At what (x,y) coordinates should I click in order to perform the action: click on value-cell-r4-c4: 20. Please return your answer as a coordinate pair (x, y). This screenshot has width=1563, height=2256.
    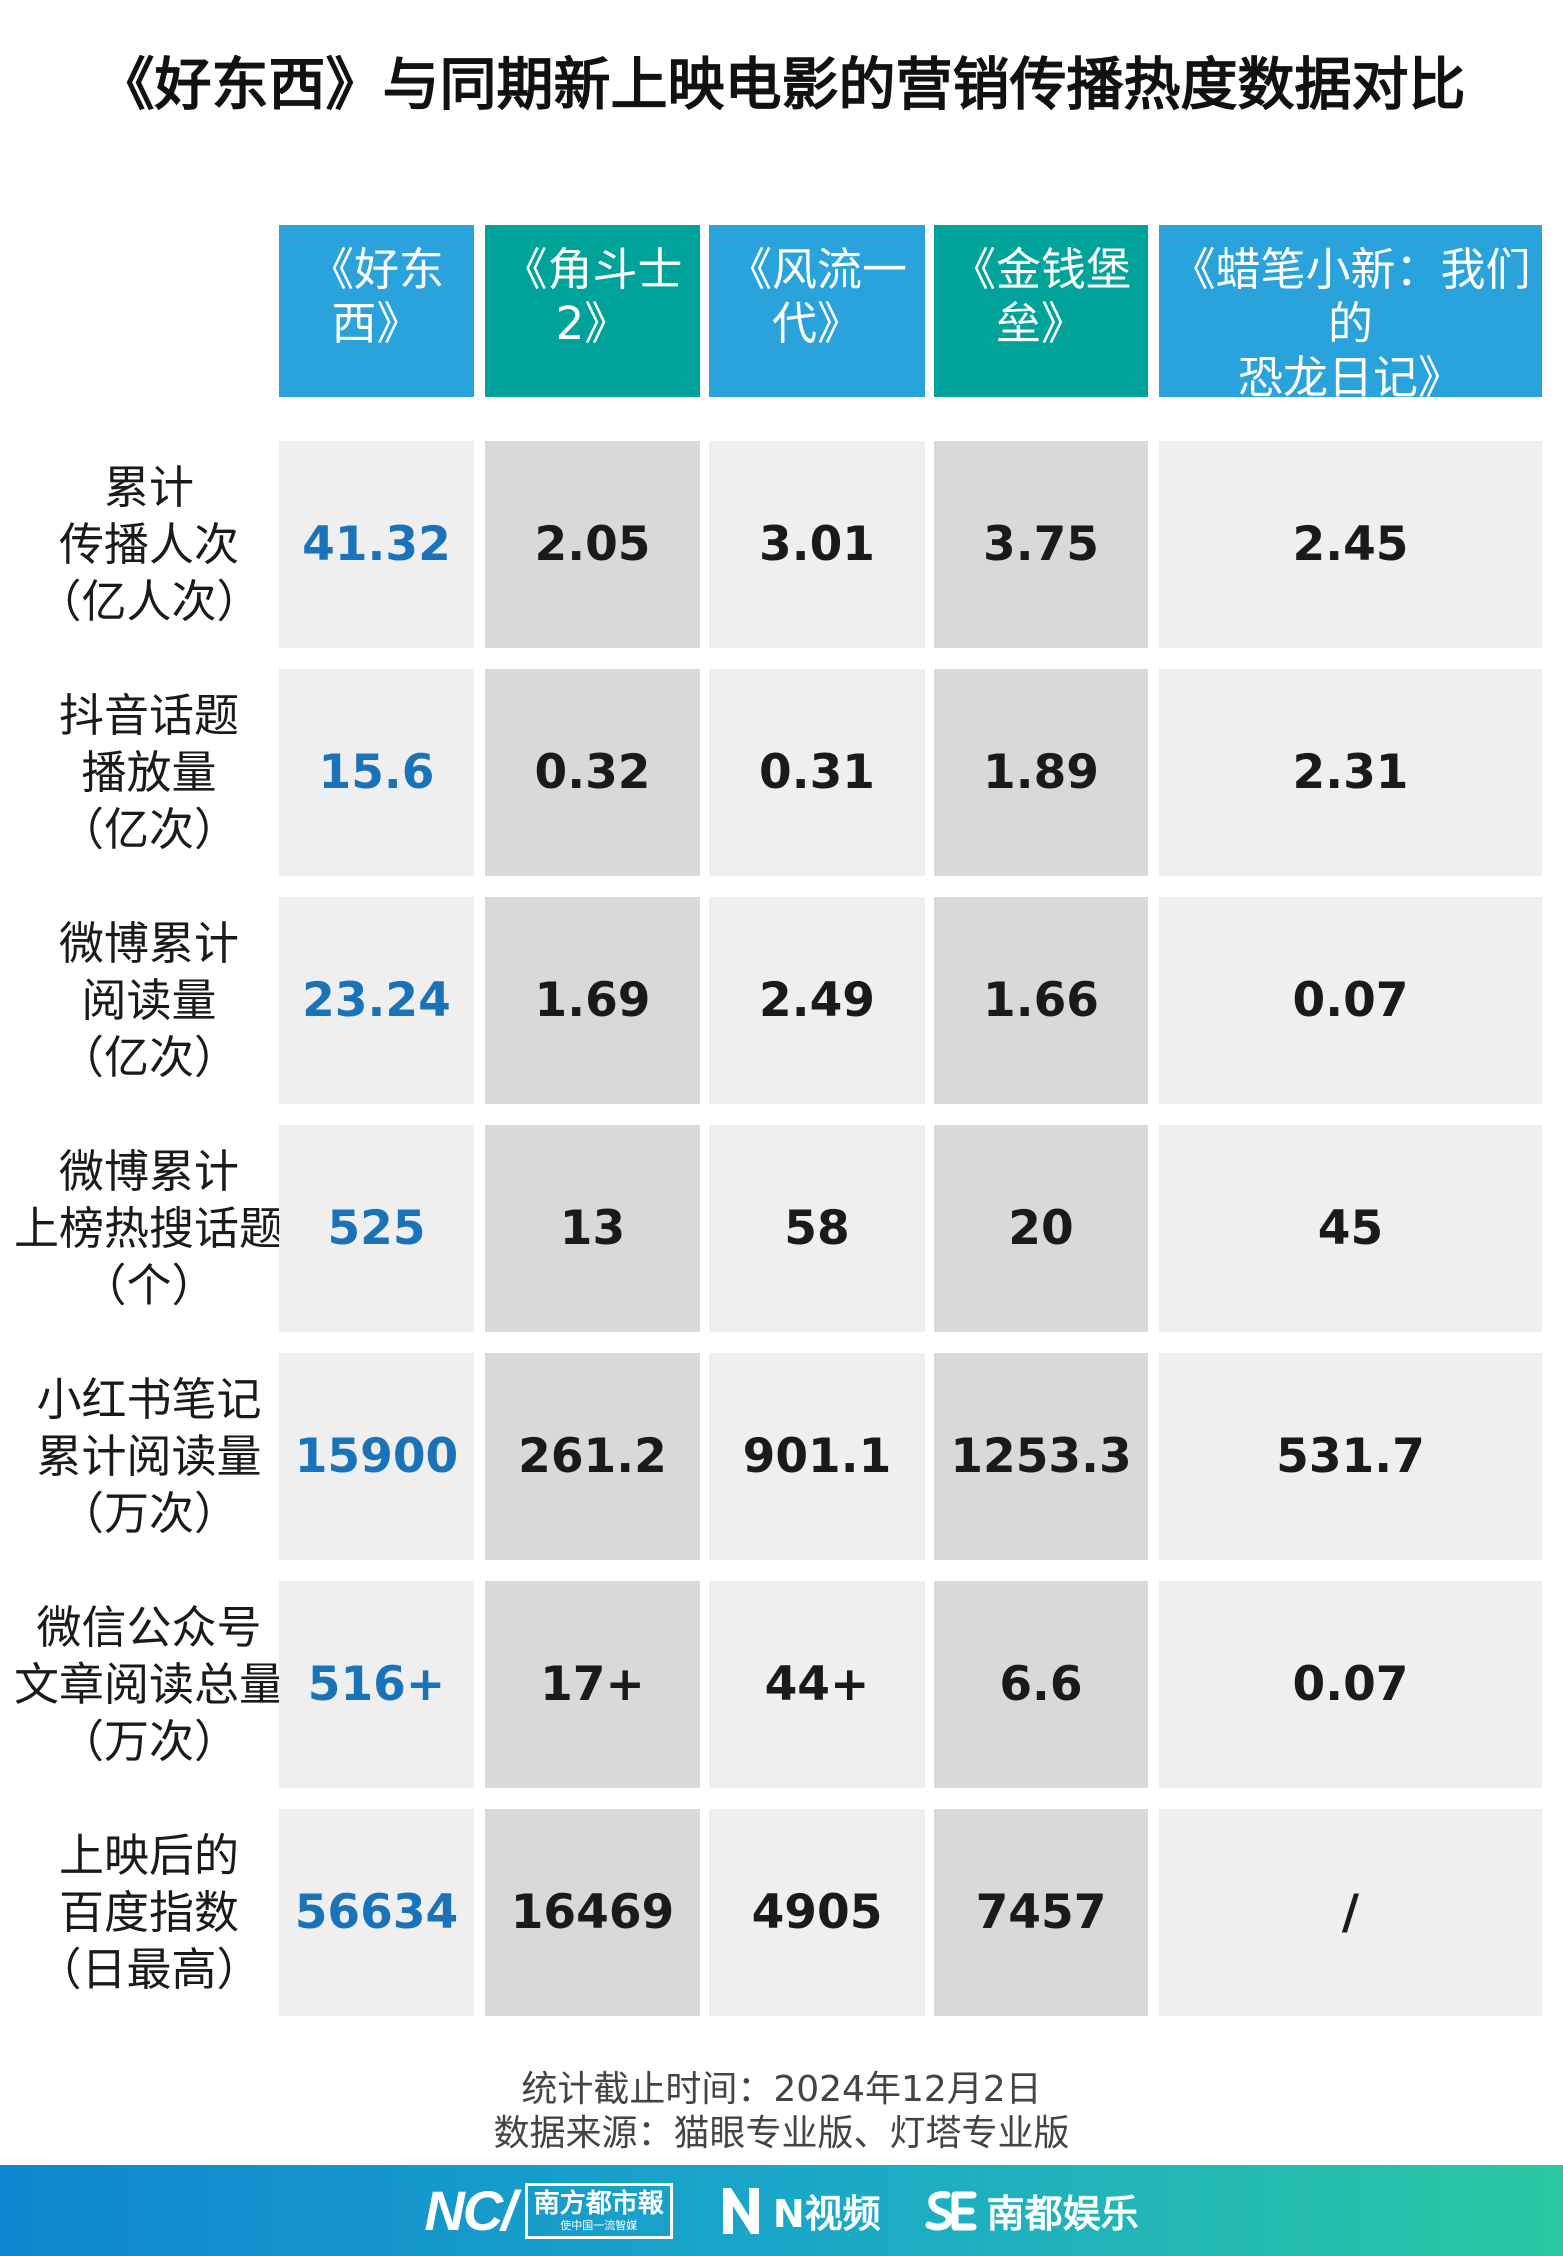
    Looking at the image, I should click on (1041, 1228).